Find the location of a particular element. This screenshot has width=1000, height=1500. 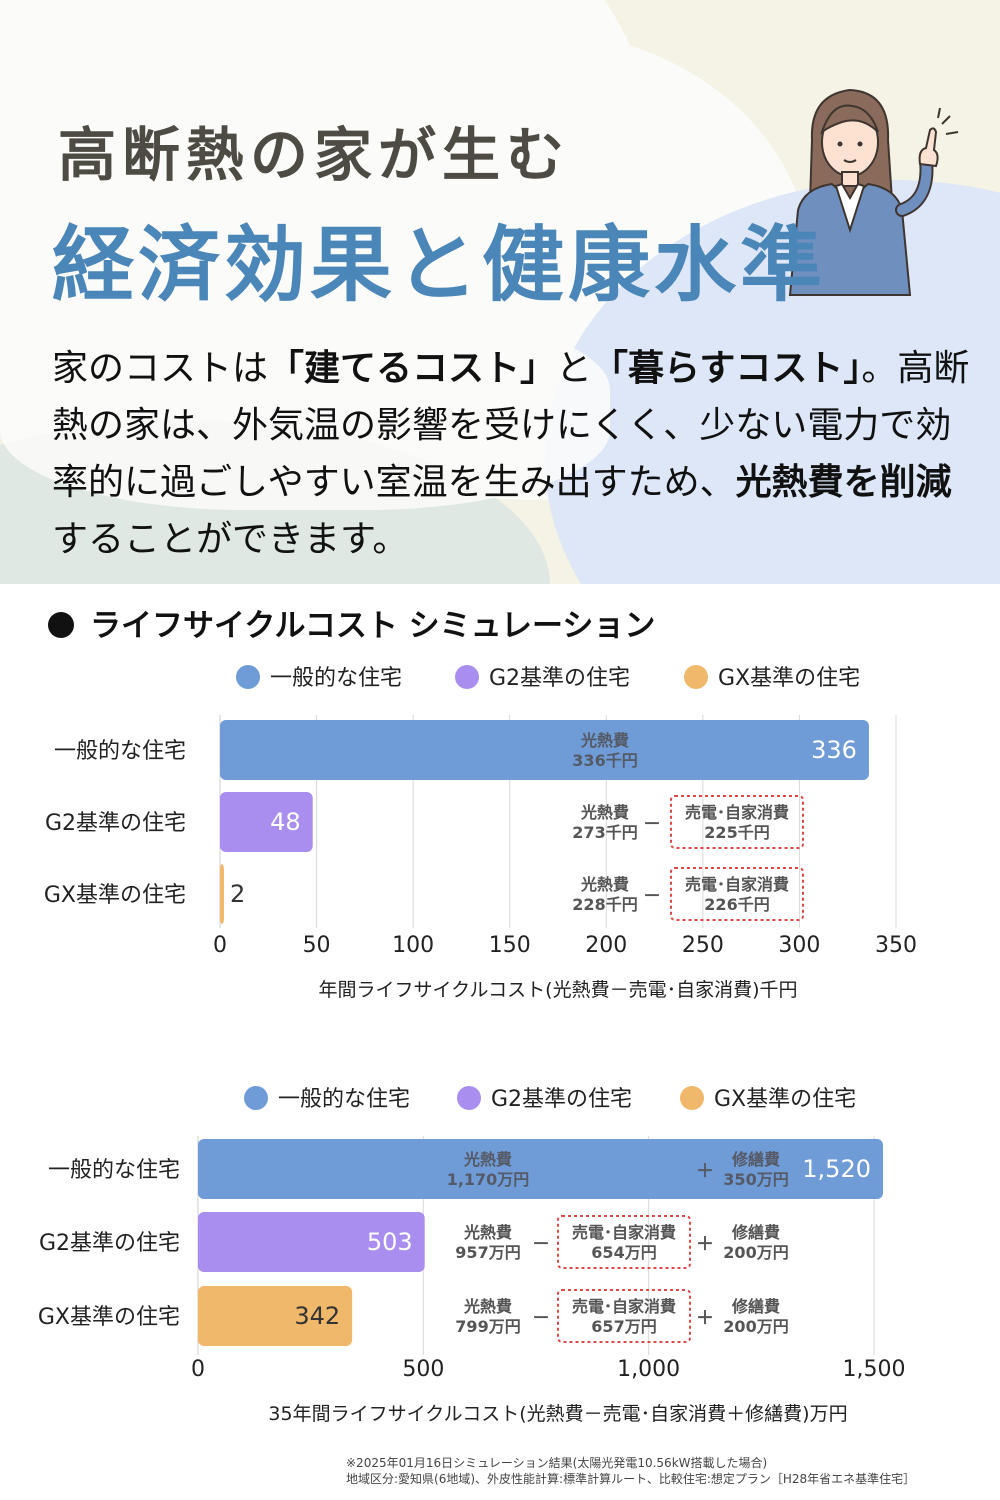

x-axis-title: 35年間ライフサイクルコスト(光熱費－売電･自家消費＋修繕費)万円 is located at coordinates (557, 1414).